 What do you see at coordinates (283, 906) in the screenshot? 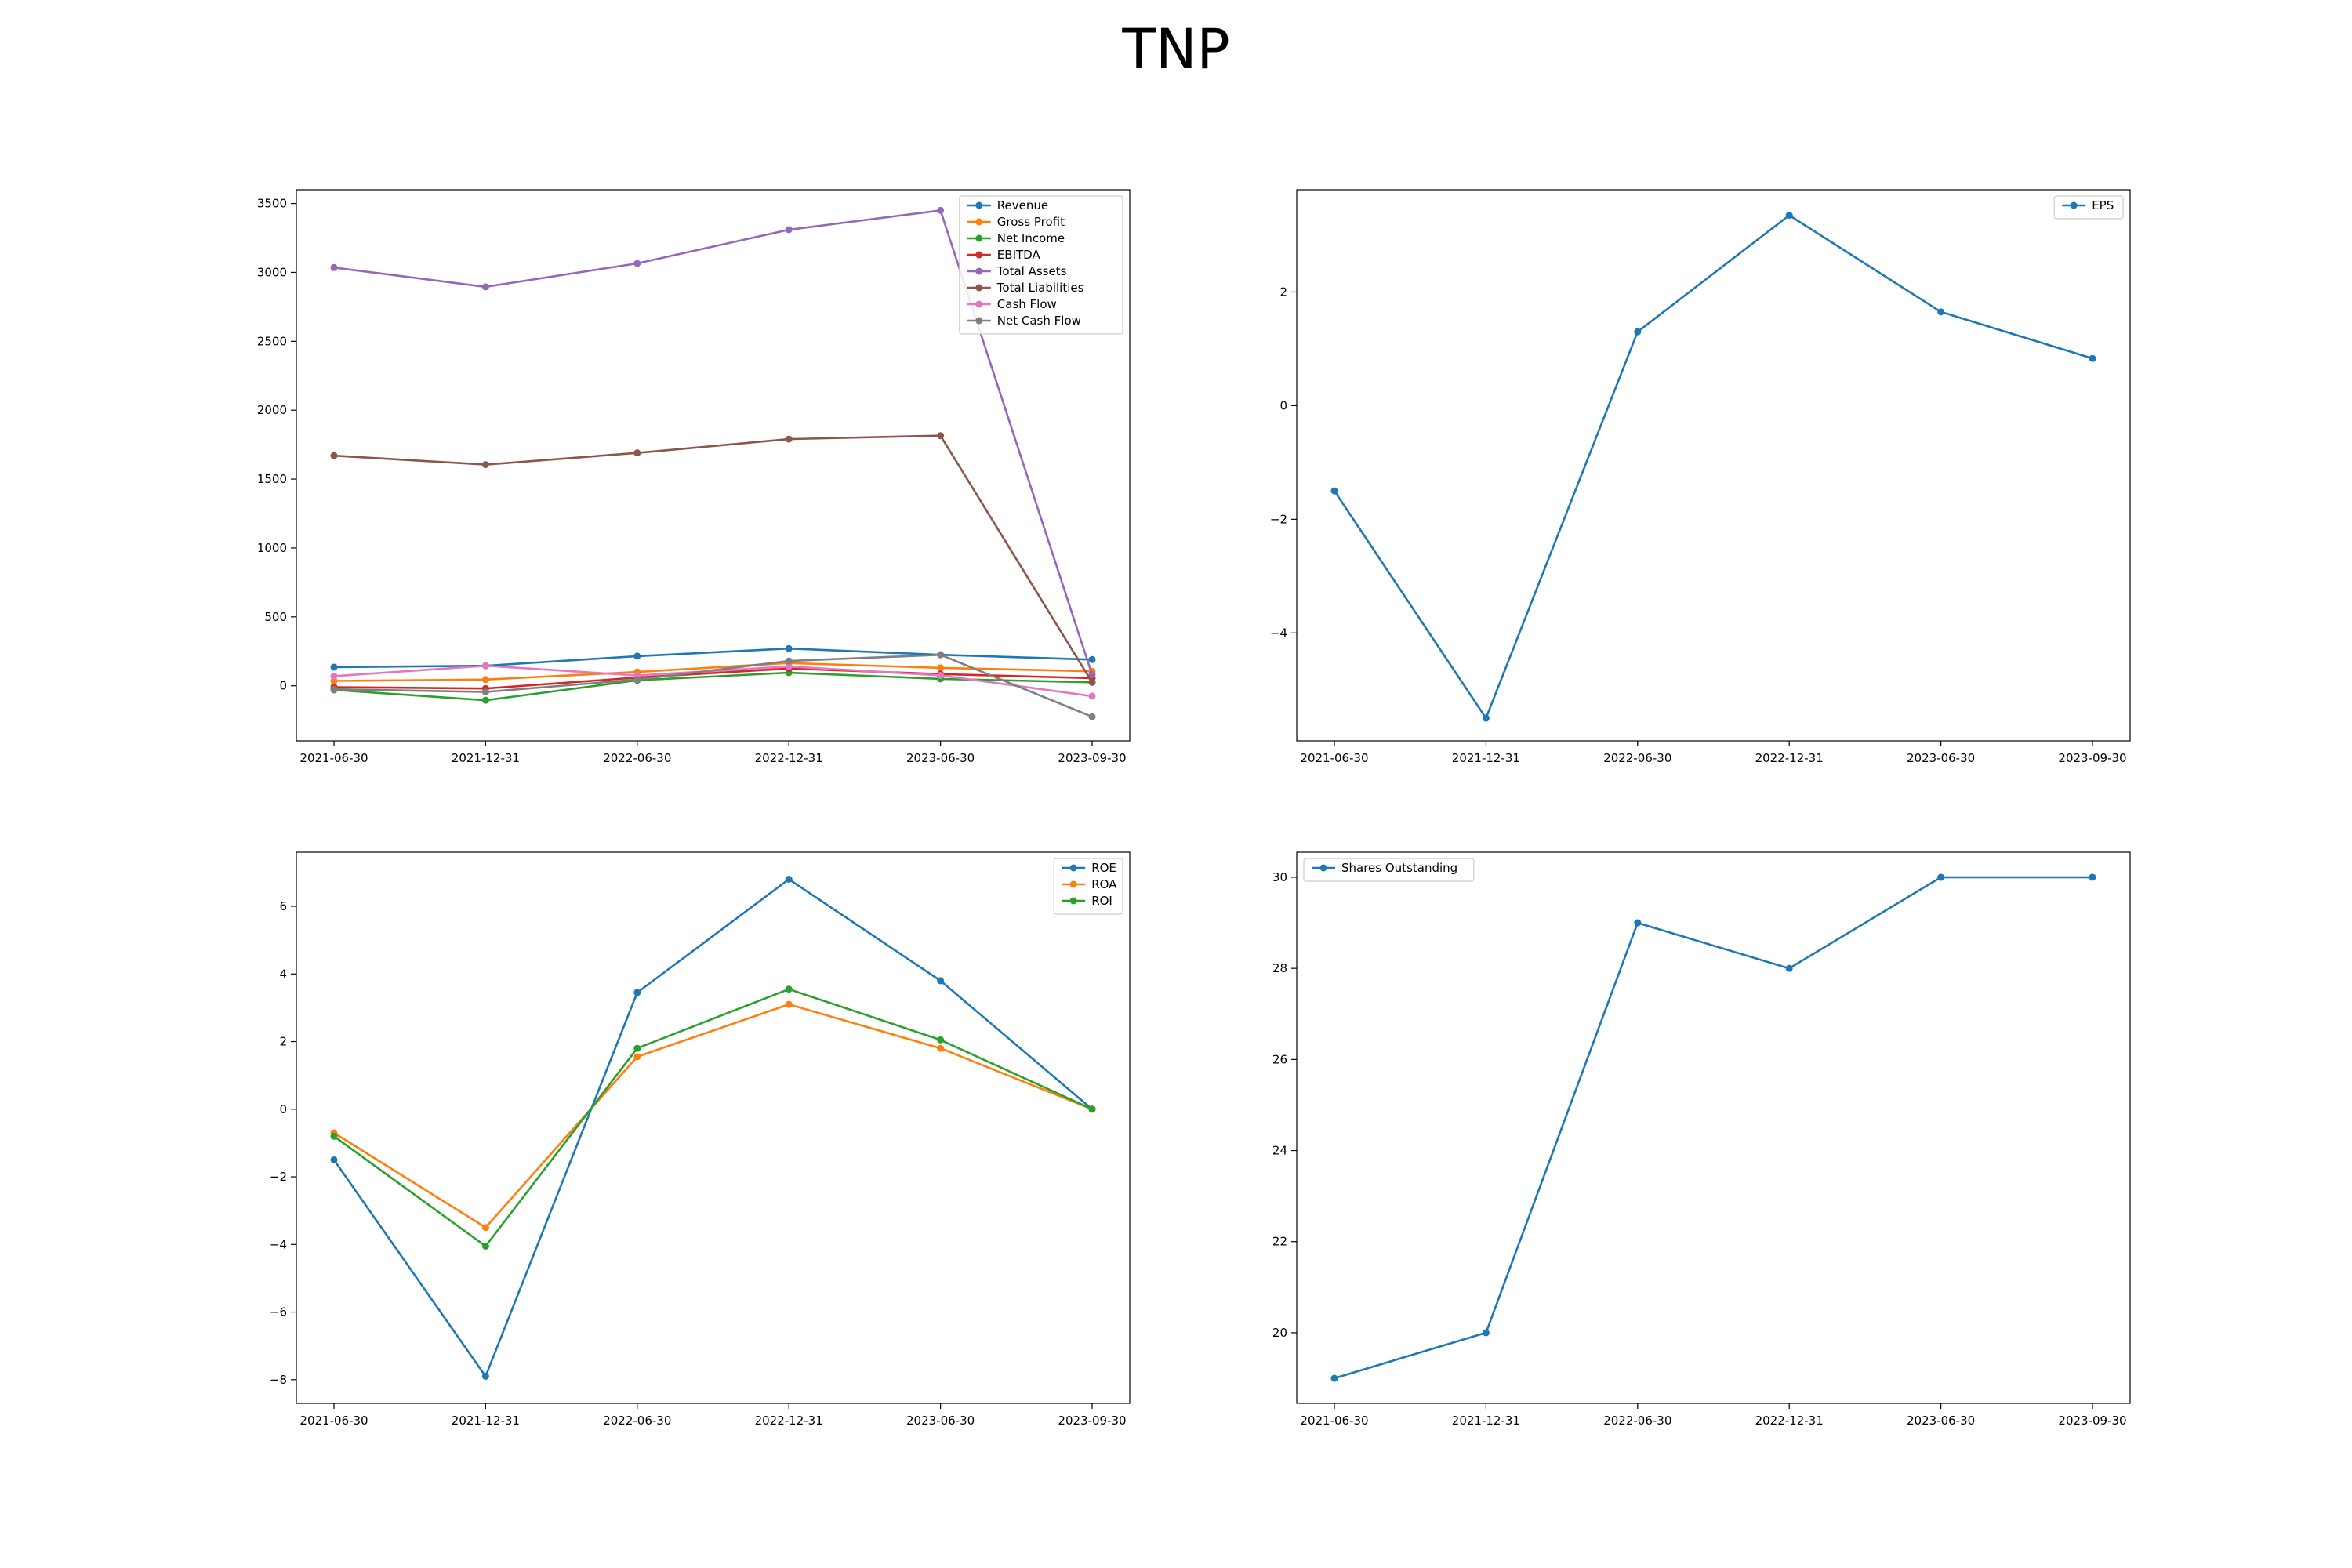
I see `y-tick-label: 6` at bounding box center [283, 906].